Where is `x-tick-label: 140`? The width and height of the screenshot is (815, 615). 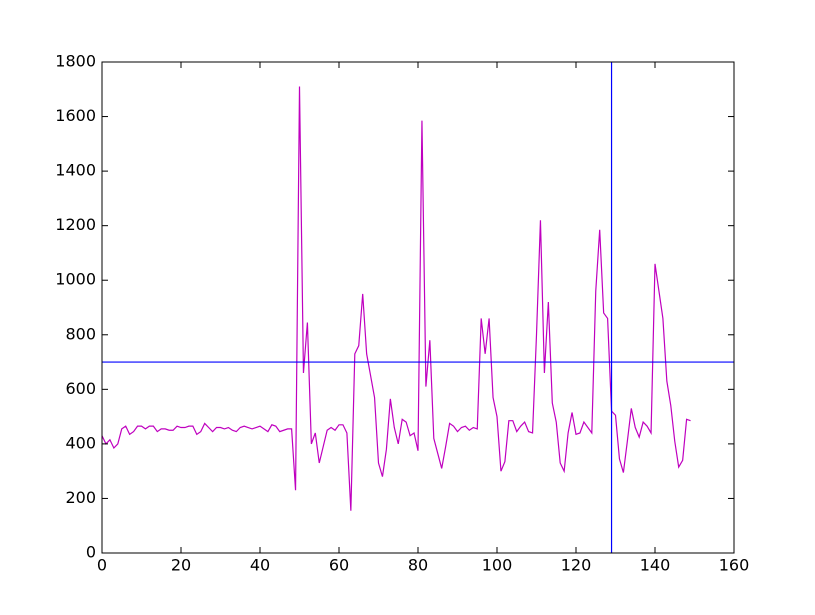 x-tick-label: 140 is located at coordinates (655, 565).